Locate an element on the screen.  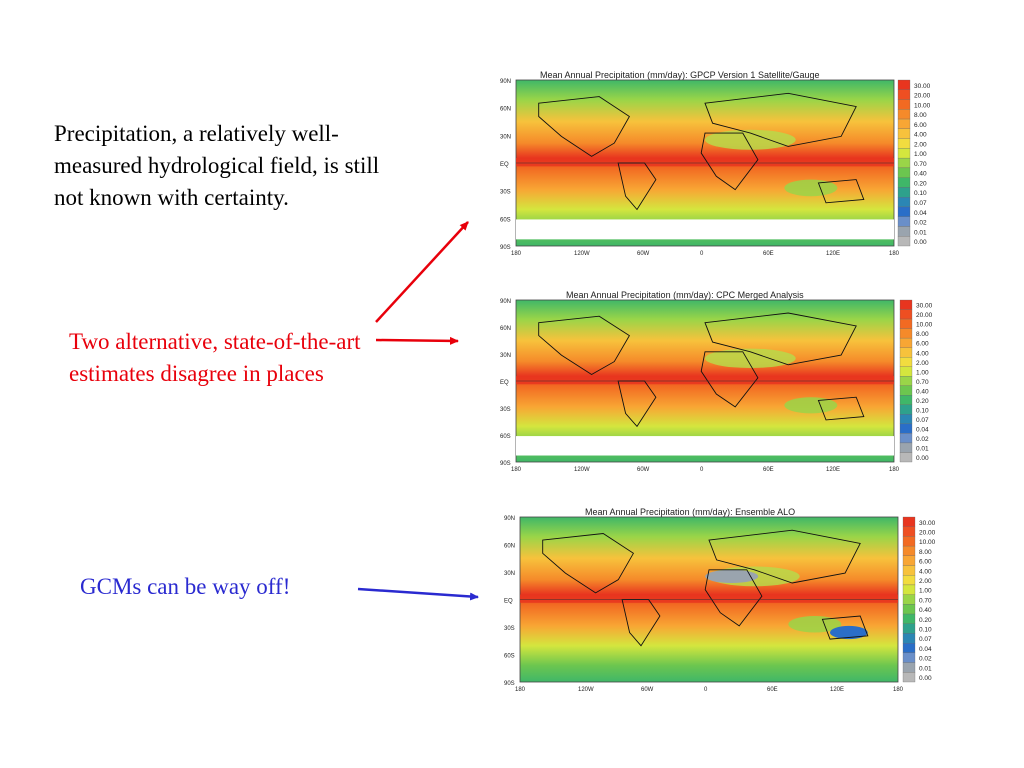
lat-tick-label: 90S is located at coordinates (509, 684).